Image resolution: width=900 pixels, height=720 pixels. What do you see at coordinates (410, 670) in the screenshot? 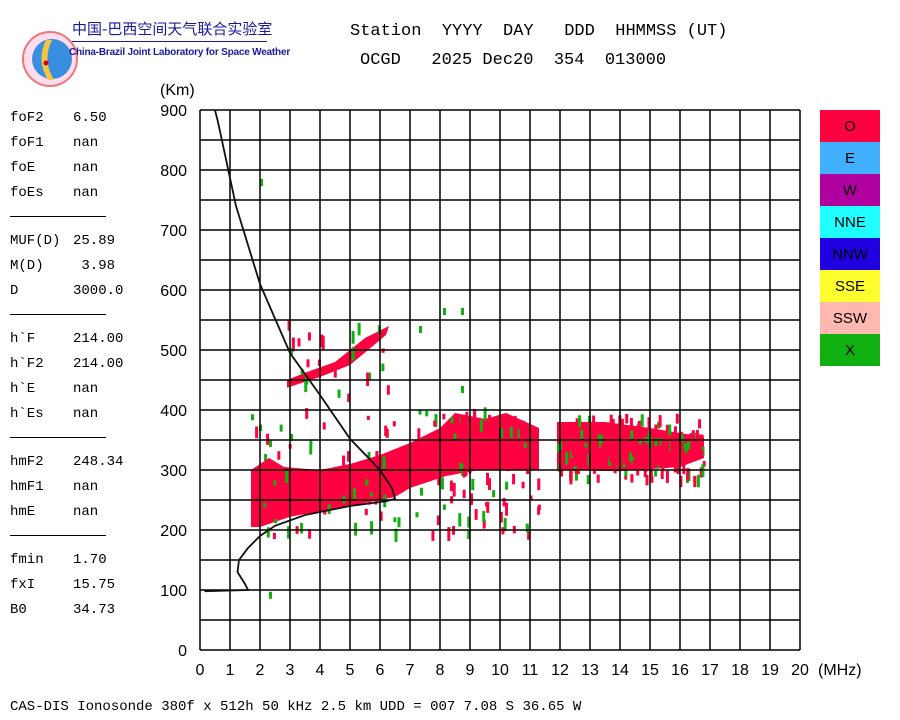
I see `x-tick-label: 7` at bounding box center [410, 670].